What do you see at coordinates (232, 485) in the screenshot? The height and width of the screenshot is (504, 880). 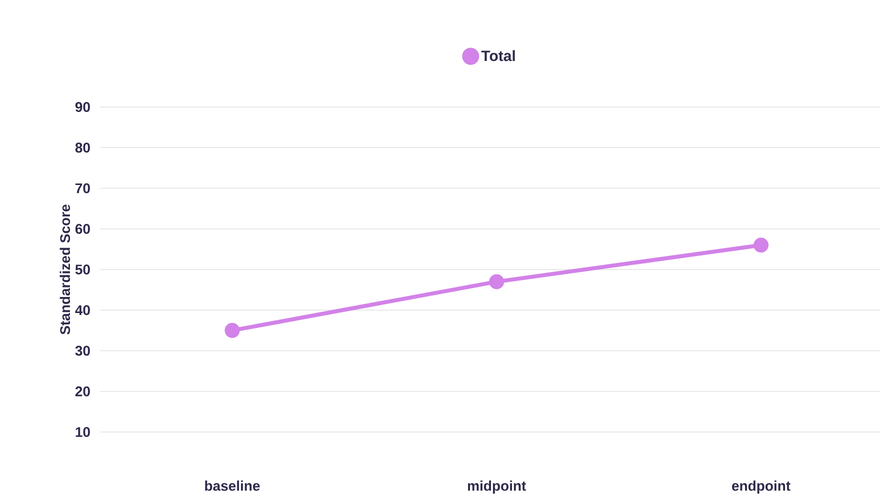 I see `x-tick-label: baseline` at bounding box center [232, 485].